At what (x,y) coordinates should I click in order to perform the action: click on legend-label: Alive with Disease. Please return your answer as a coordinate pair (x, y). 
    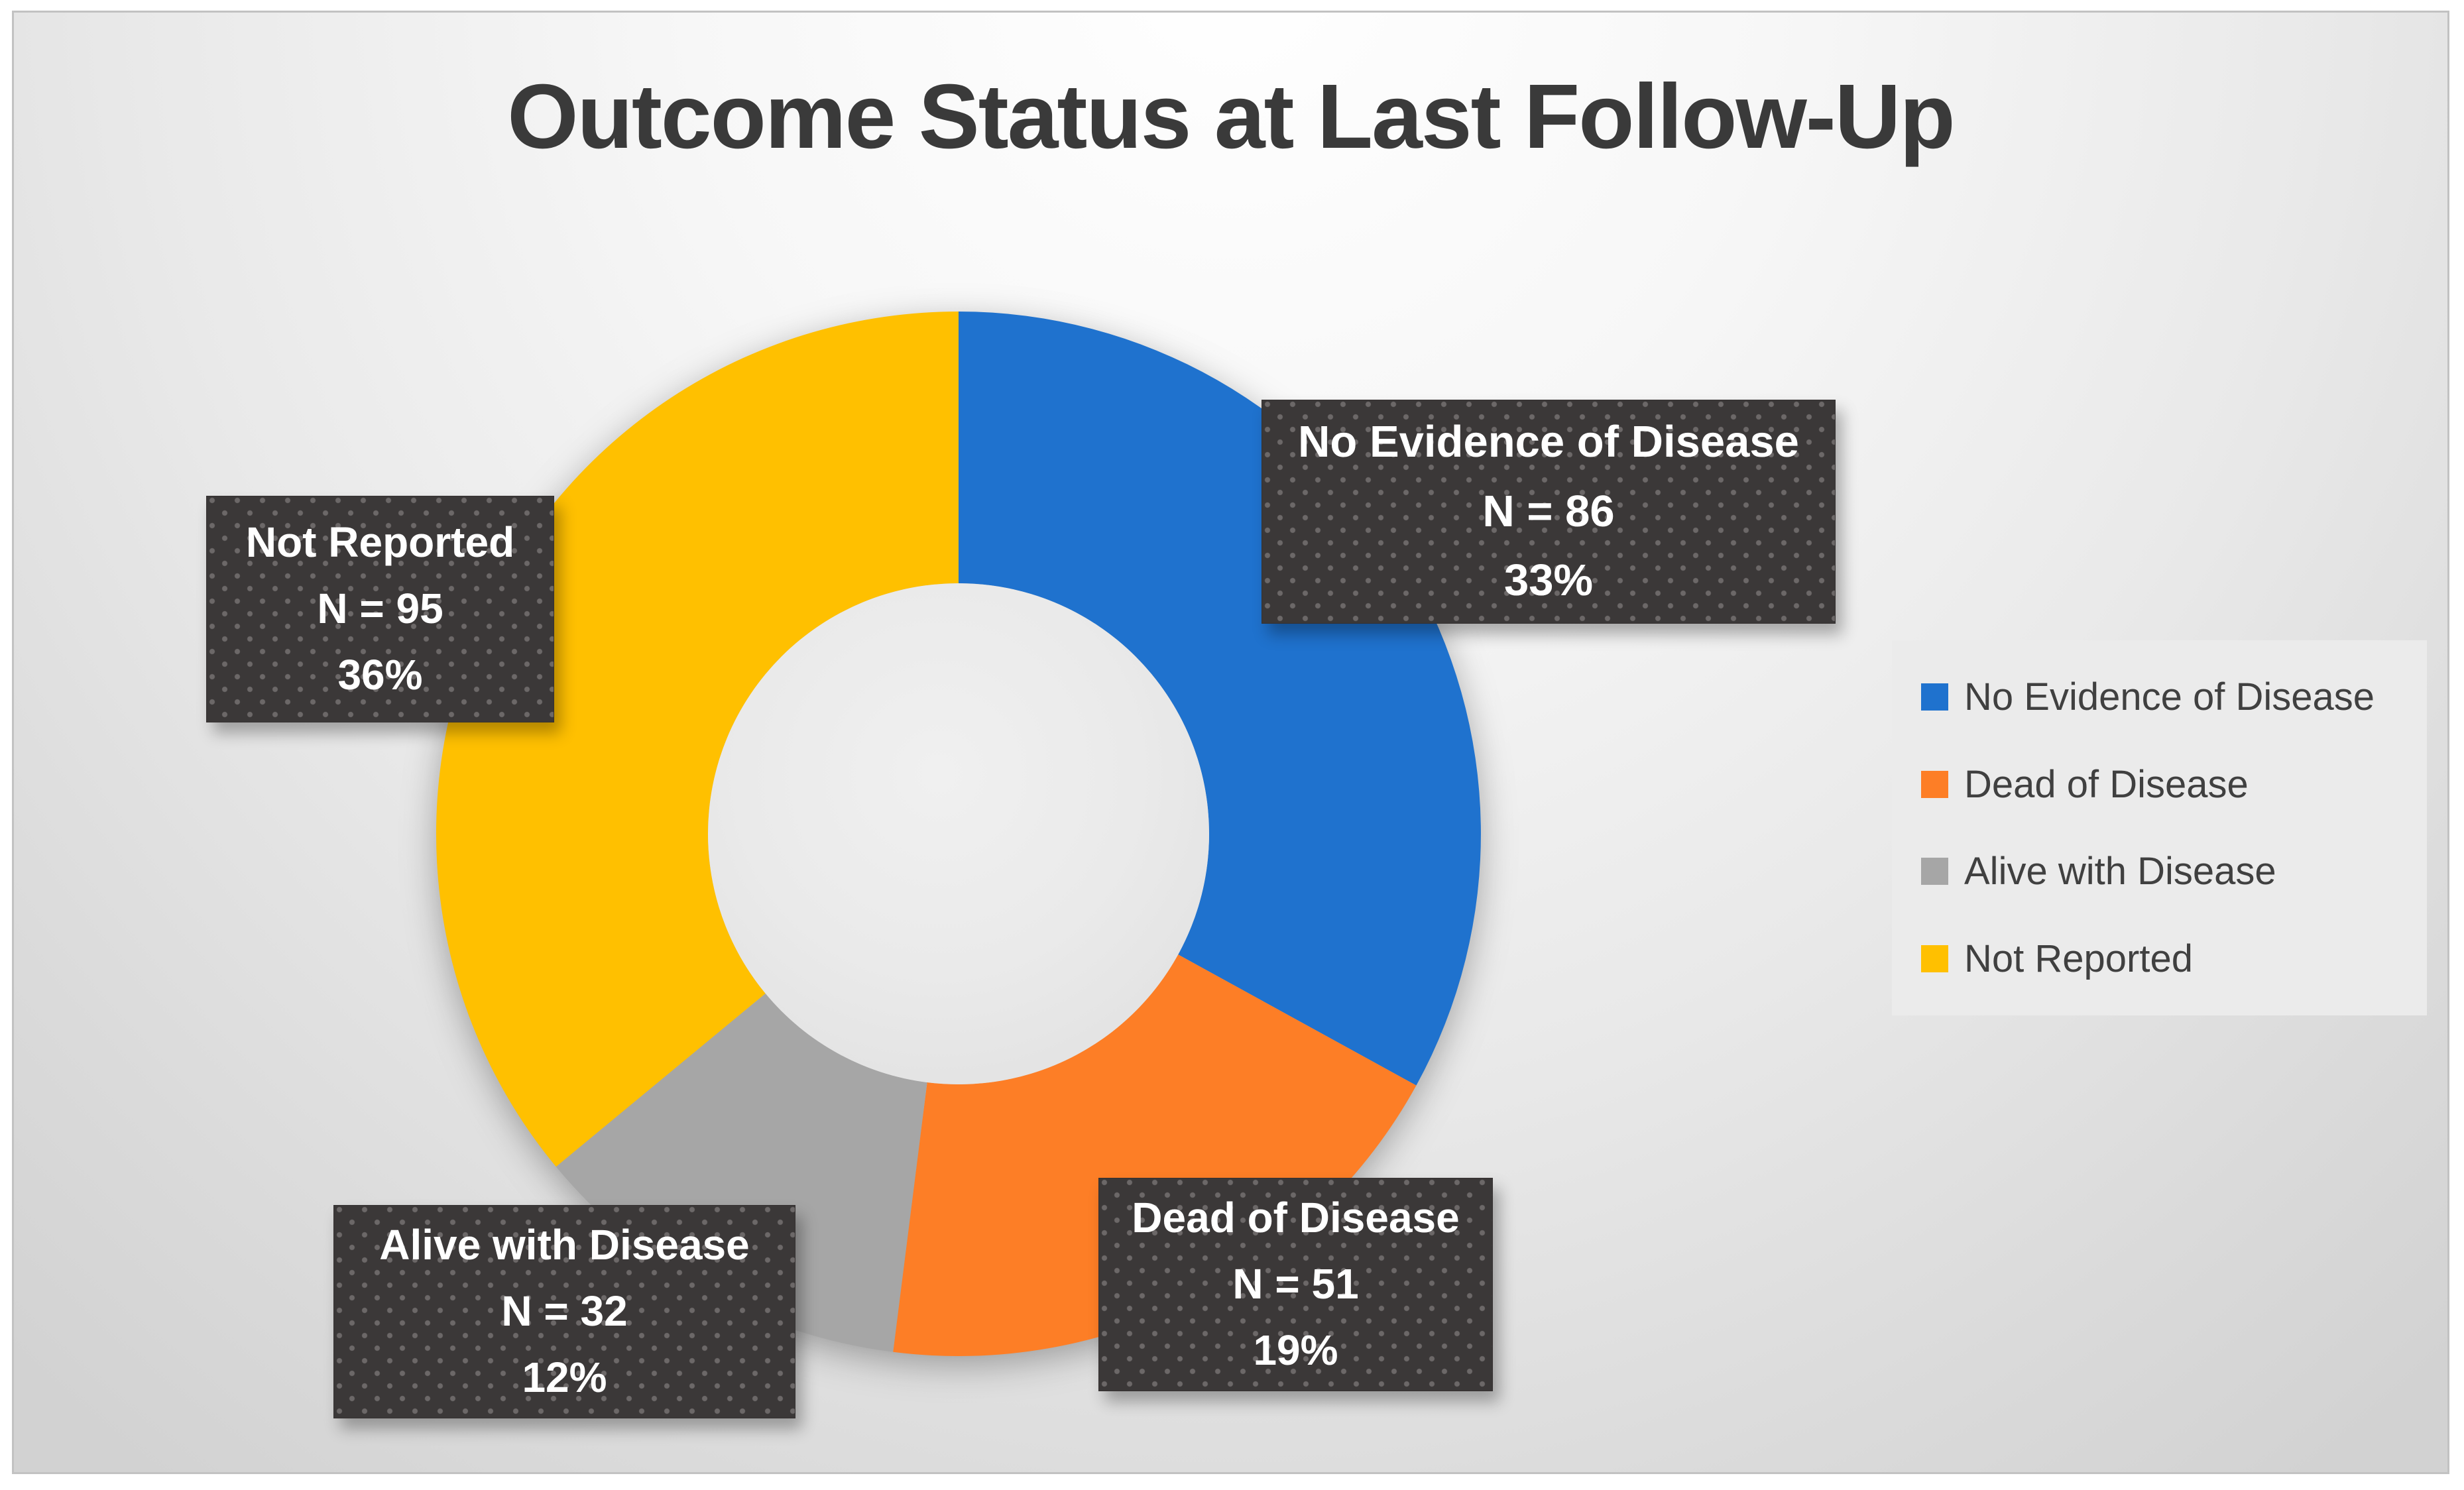
    Looking at the image, I should click on (2120, 871).